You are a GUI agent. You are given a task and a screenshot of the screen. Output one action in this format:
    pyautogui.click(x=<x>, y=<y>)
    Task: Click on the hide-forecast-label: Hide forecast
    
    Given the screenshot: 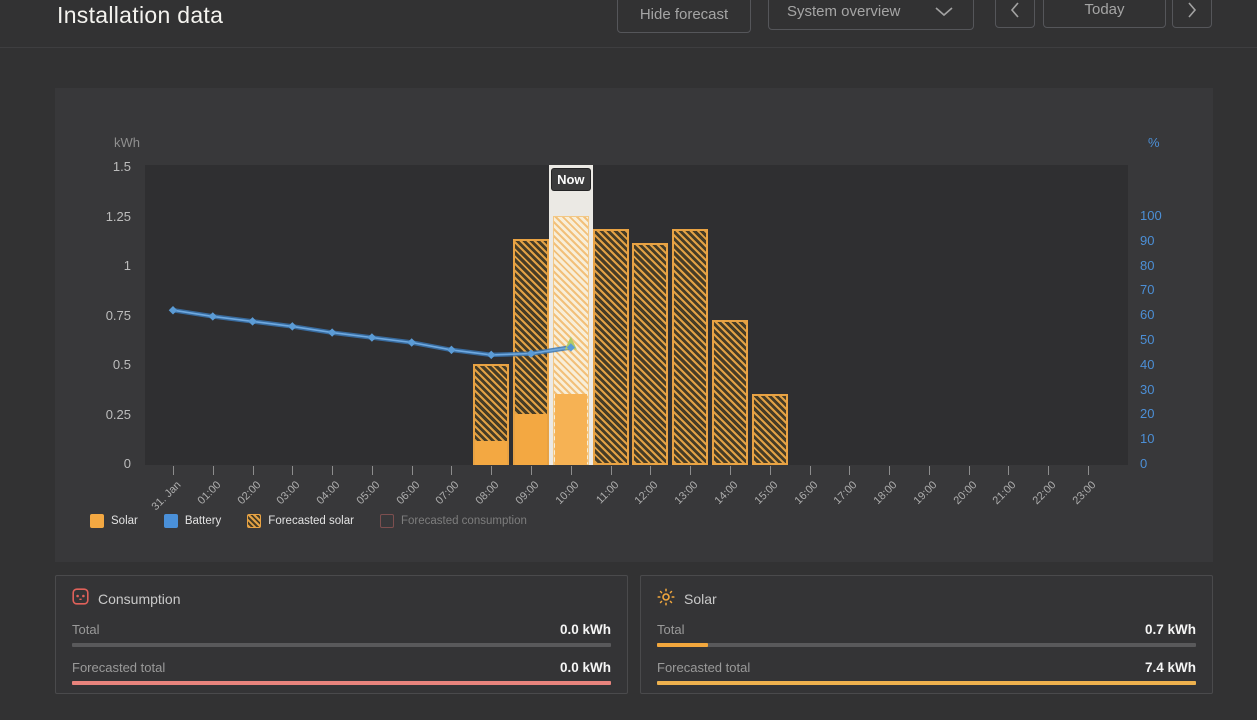 What is the action you would take?
    pyautogui.click(x=684, y=14)
    